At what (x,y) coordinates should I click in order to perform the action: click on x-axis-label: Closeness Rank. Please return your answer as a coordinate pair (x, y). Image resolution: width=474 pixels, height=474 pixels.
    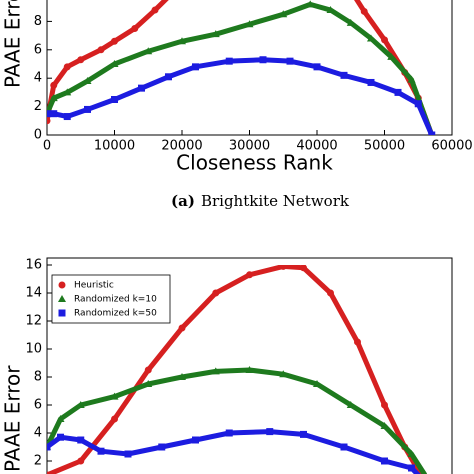
    Looking at the image, I should click on (254, 163).